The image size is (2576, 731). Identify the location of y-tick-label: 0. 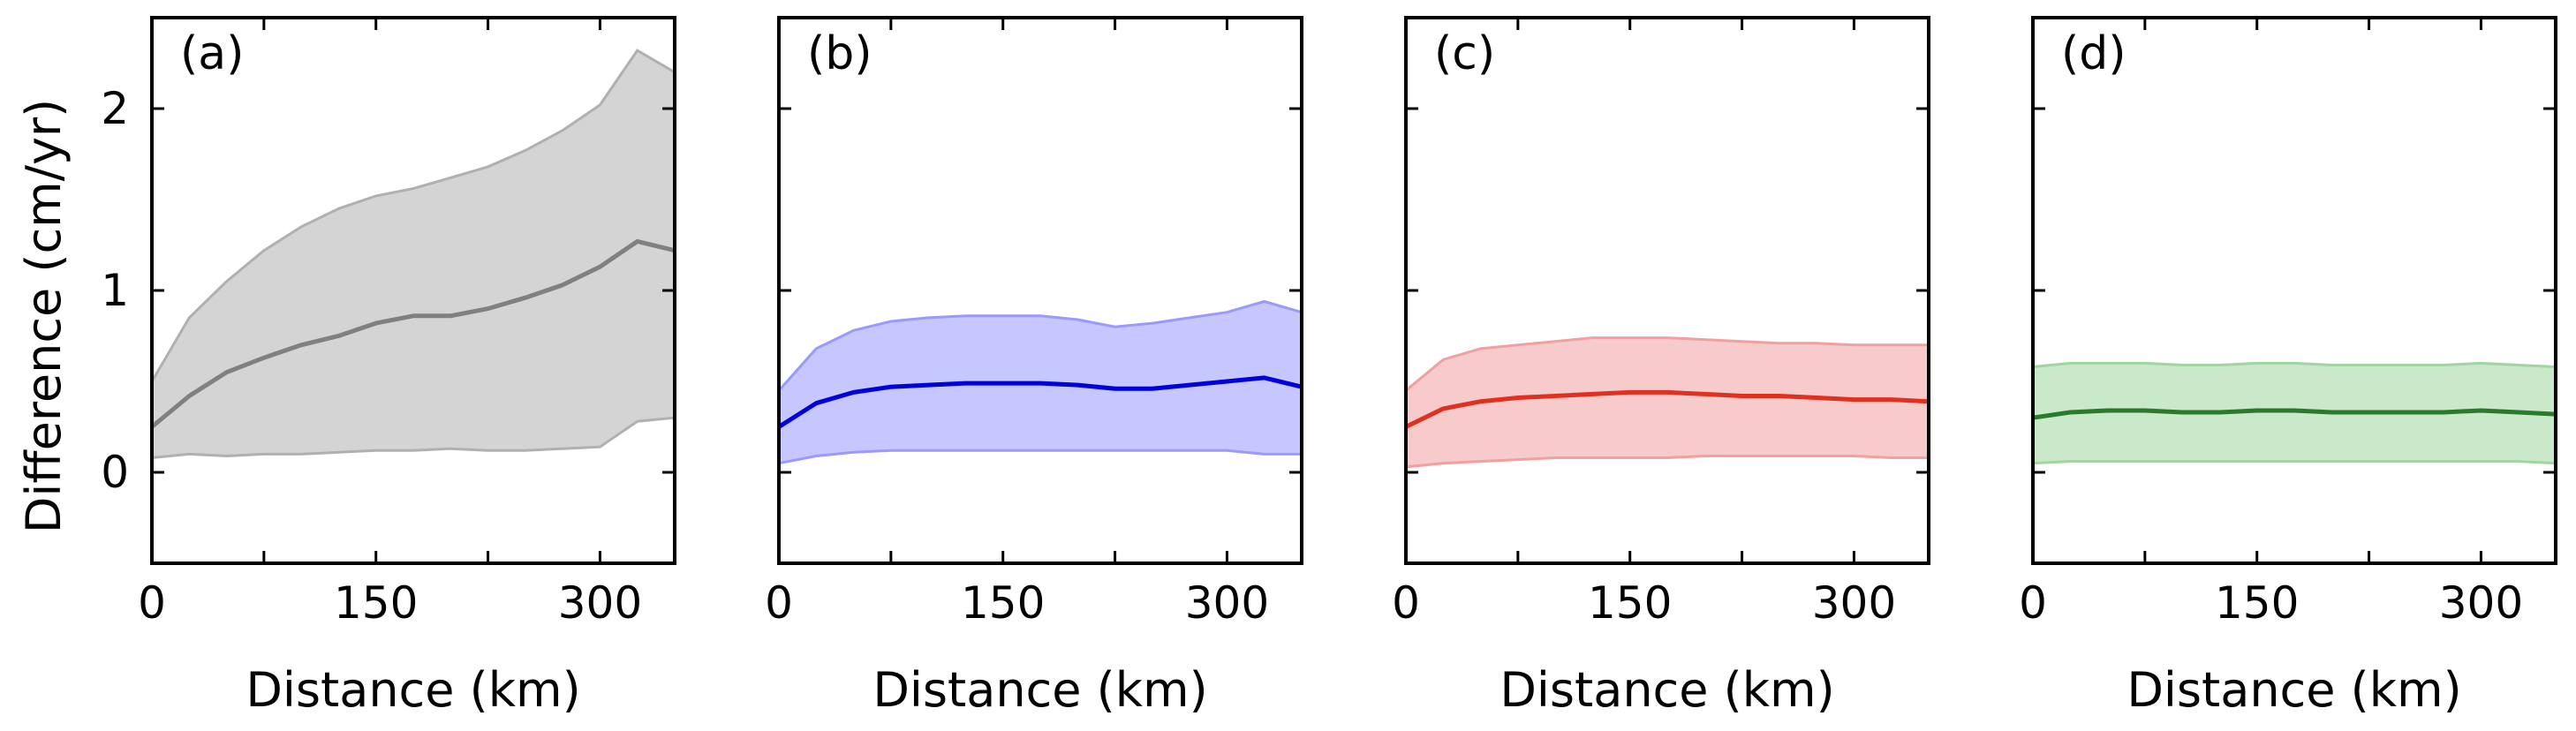
(115, 473).